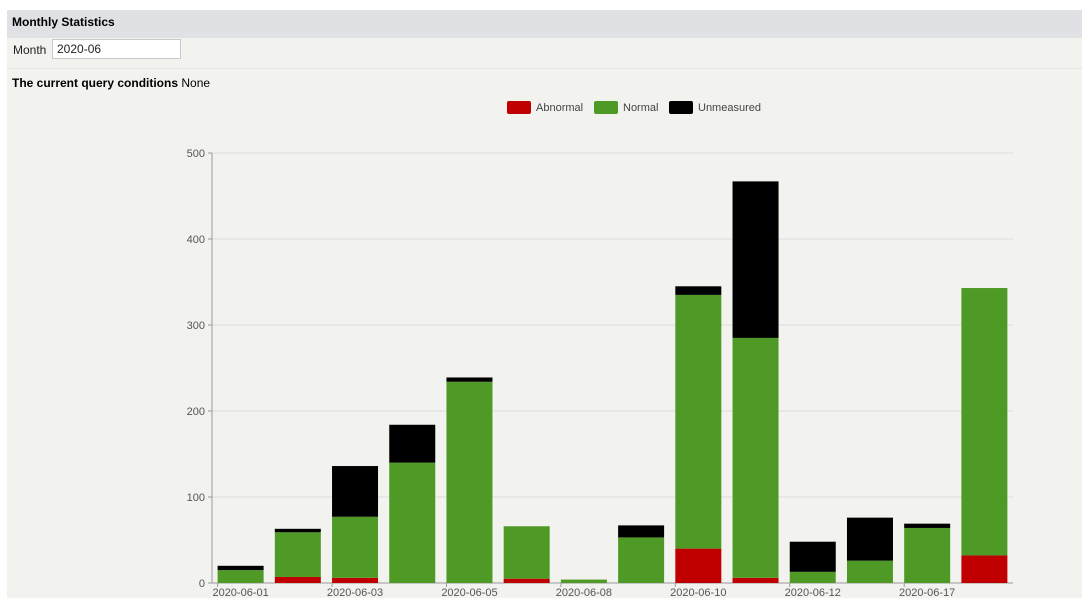  I want to click on x-tick-label: 2020-06-03, so click(355, 592).